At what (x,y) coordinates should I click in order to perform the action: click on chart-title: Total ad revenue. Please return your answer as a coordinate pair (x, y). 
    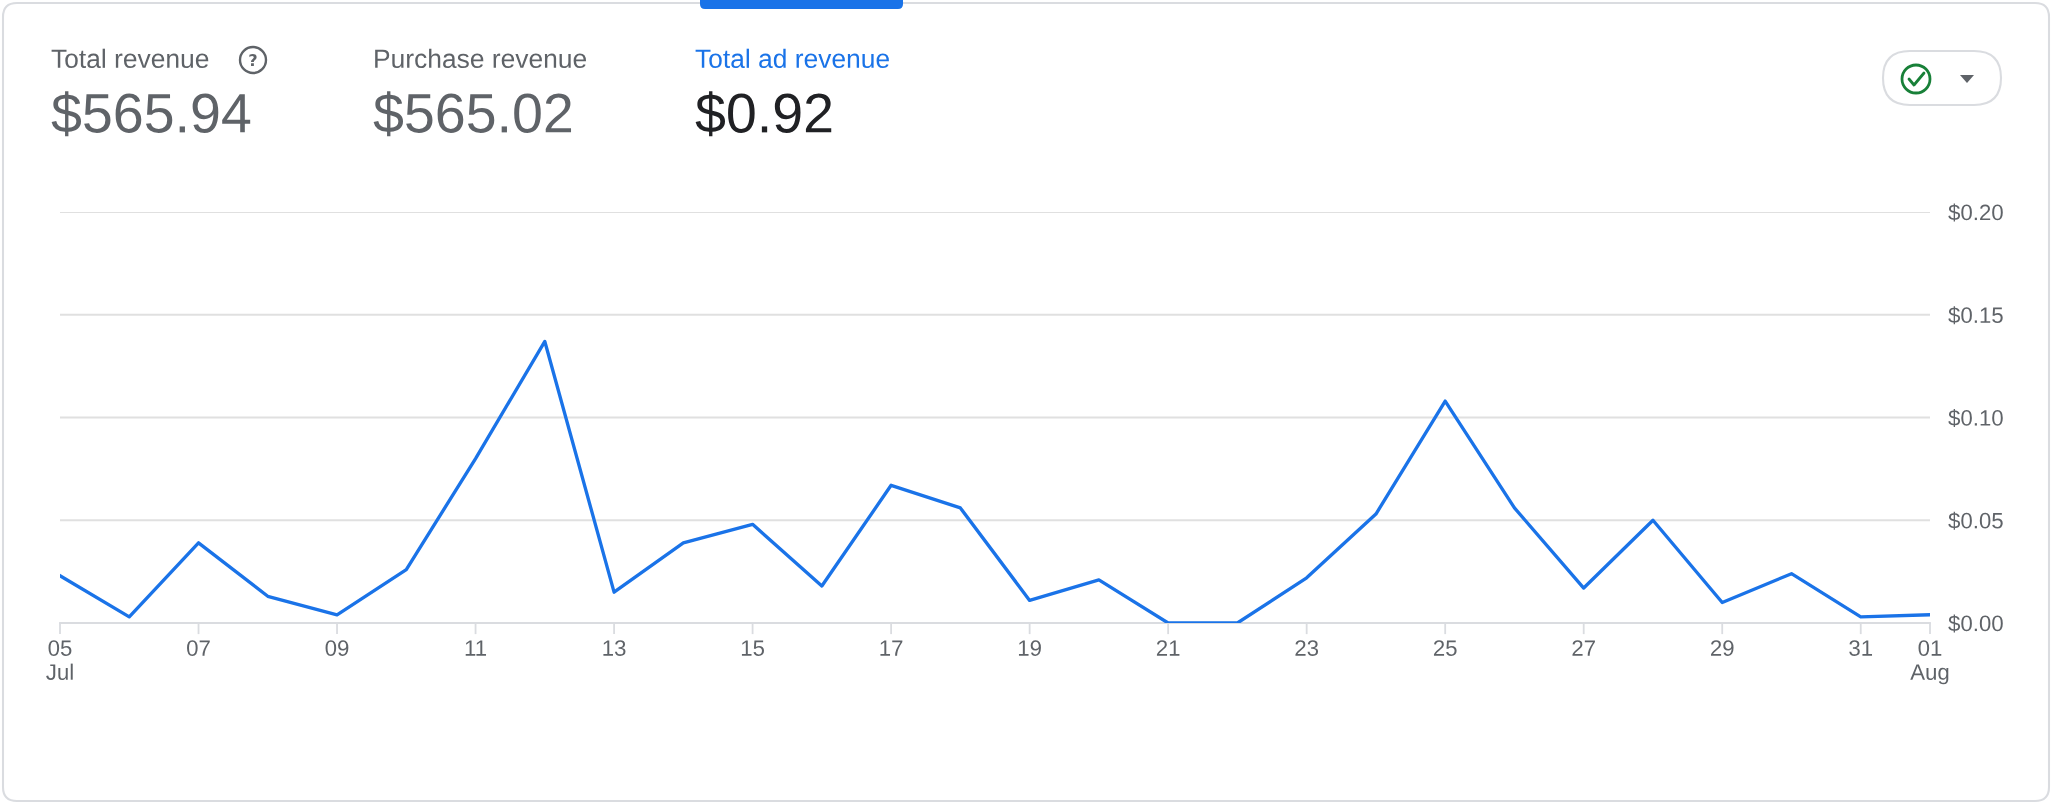
    Looking at the image, I should click on (792, 58).